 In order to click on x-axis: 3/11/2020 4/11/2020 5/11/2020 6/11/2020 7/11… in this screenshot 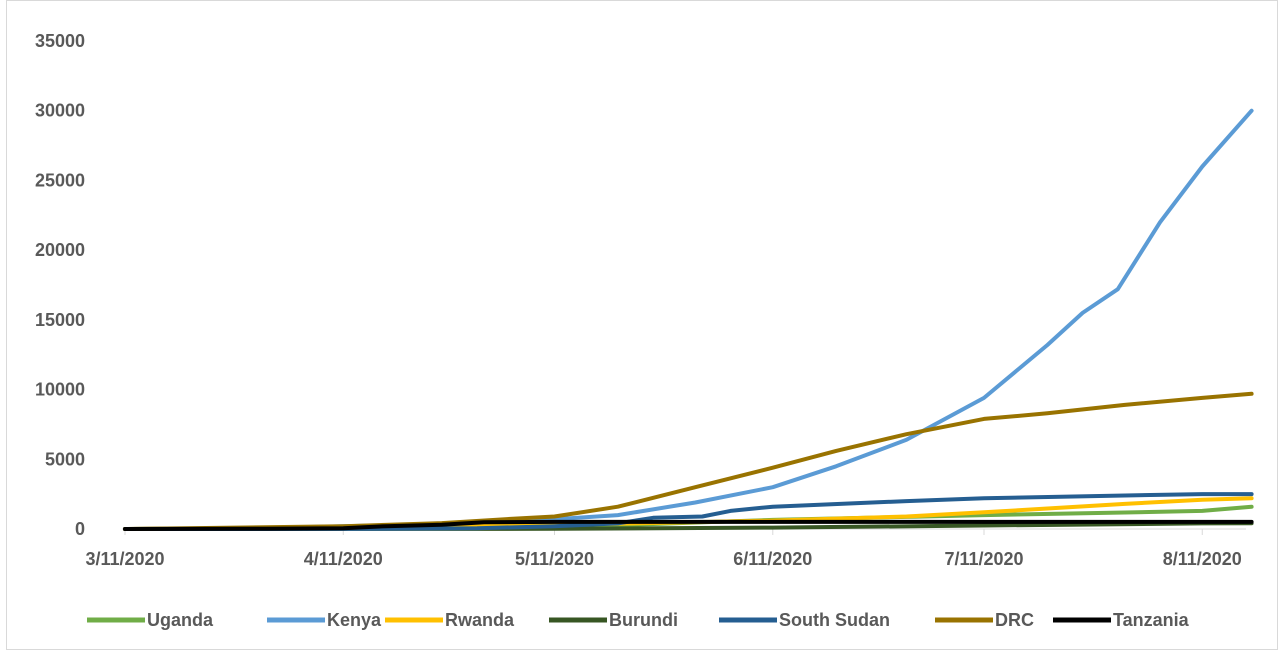, I will do `click(665, 548)`.